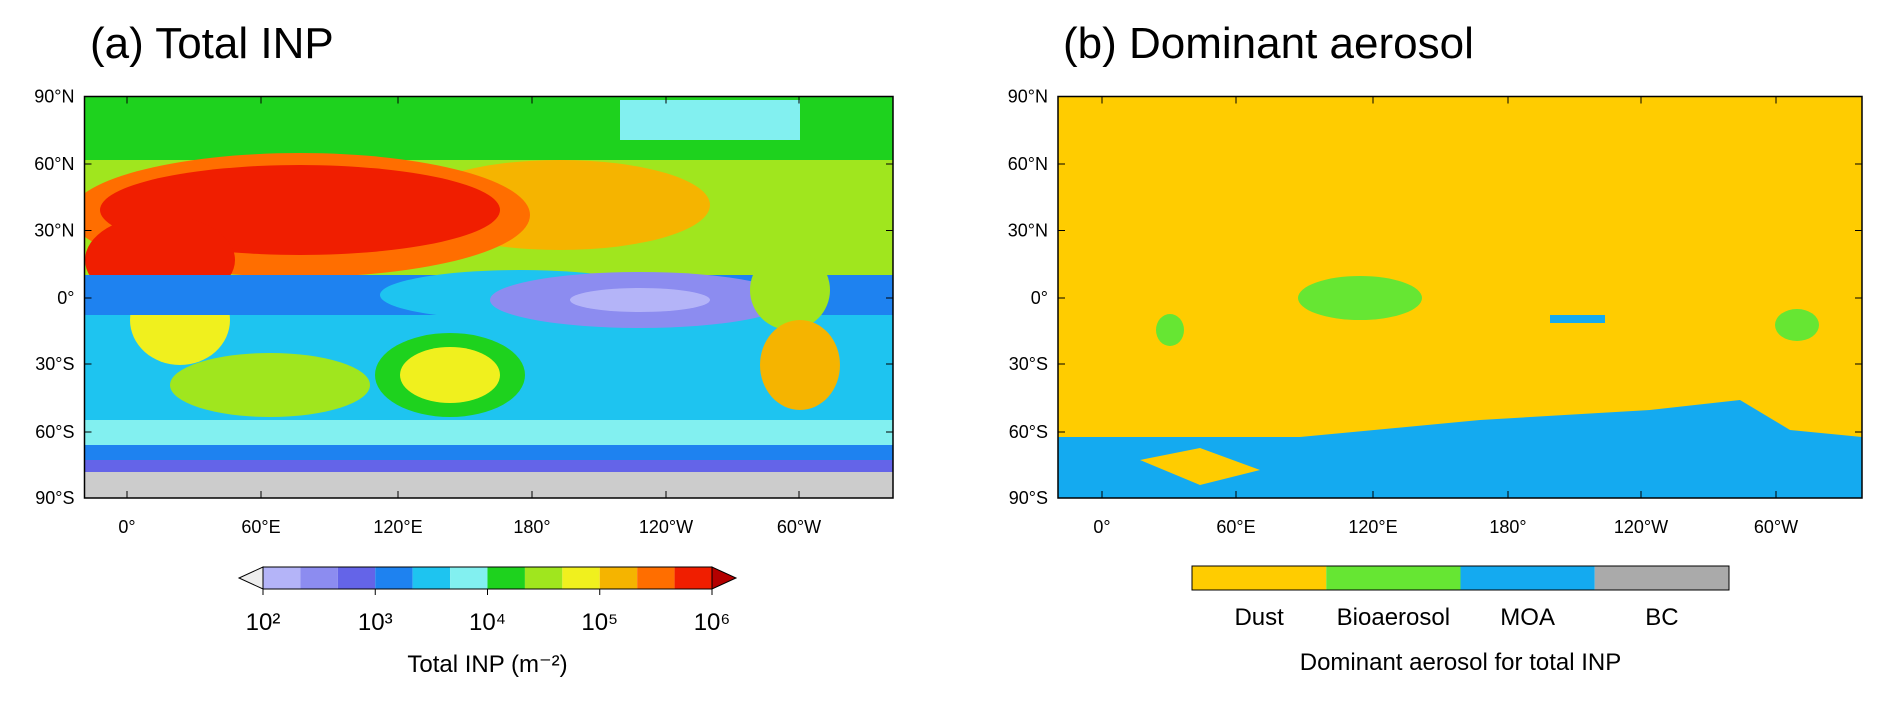 The height and width of the screenshot is (703, 1892). Describe the element at coordinates (1460, 662) in the screenshot. I see `legend-title: Dominant aerosol for total INP` at that location.